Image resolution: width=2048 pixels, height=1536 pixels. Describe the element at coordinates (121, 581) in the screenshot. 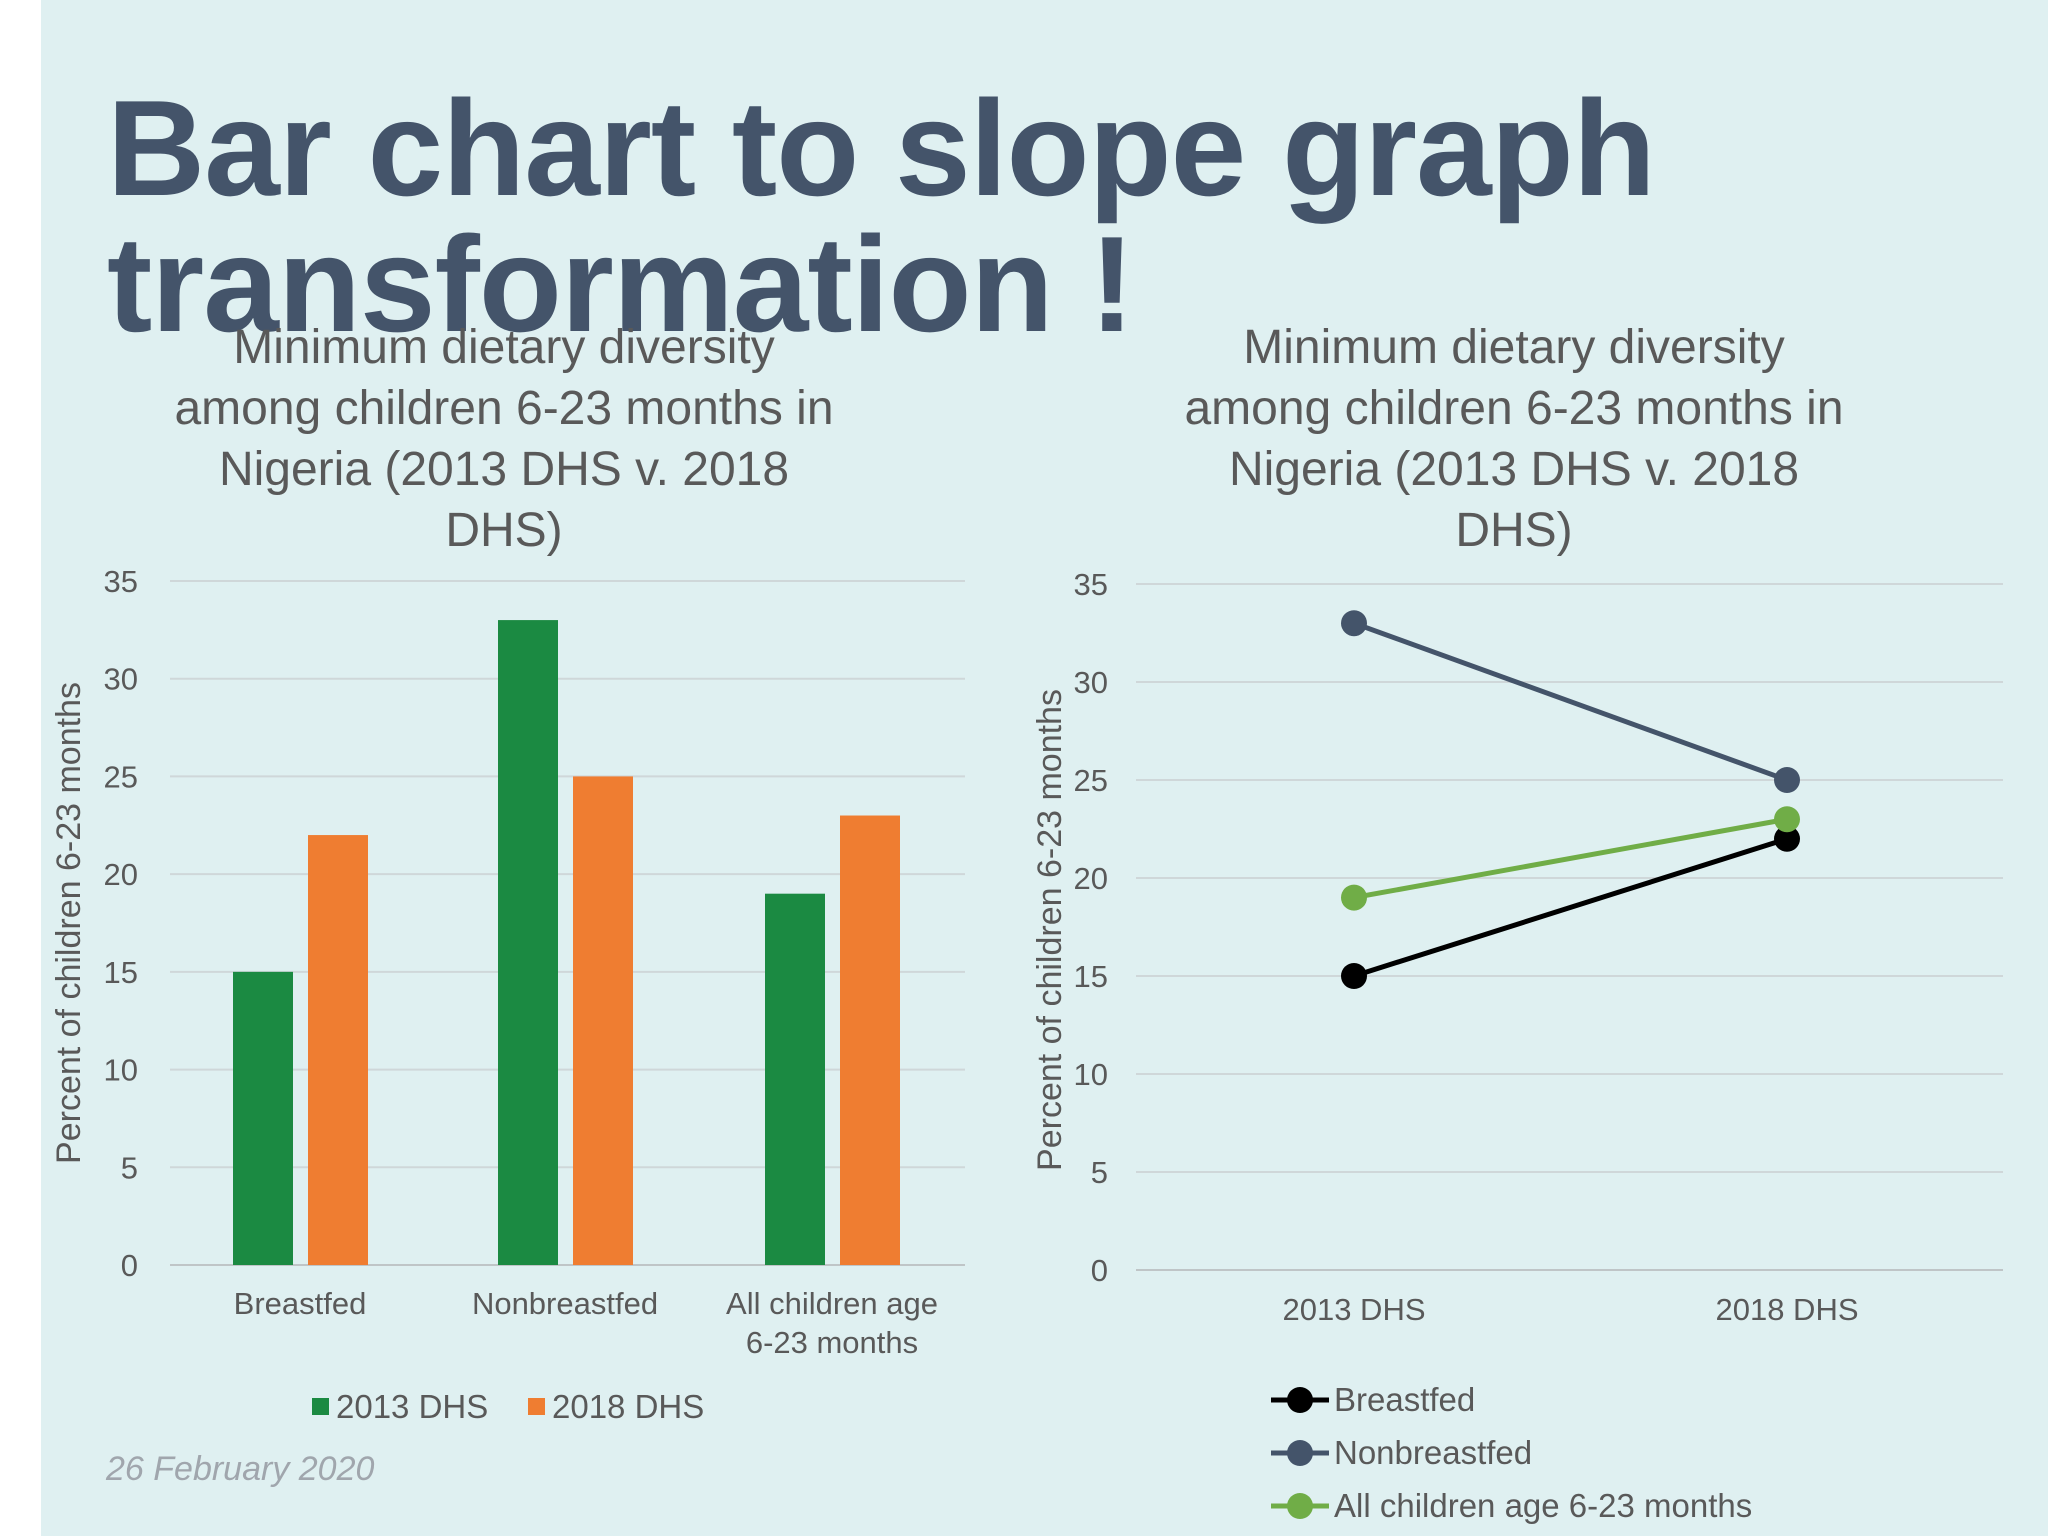

I see `bar-y-tick-label: 35` at that location.